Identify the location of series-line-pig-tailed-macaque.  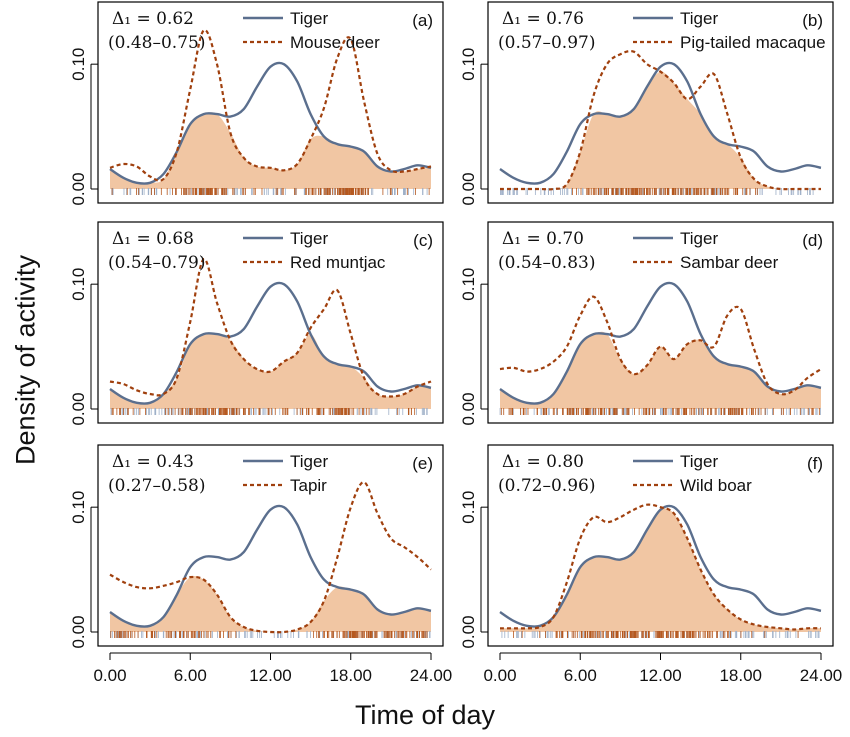
(660, 120).